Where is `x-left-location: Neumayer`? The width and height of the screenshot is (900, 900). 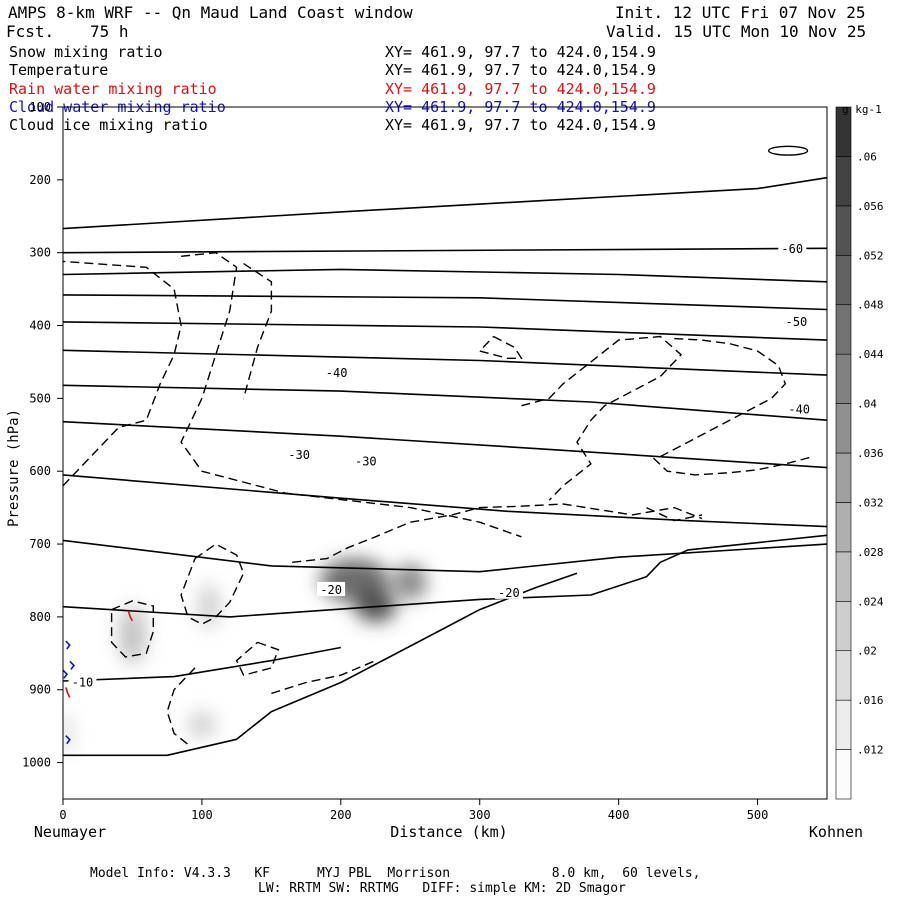 x-left-location: Neumayer is located at coordinates (70, 832).